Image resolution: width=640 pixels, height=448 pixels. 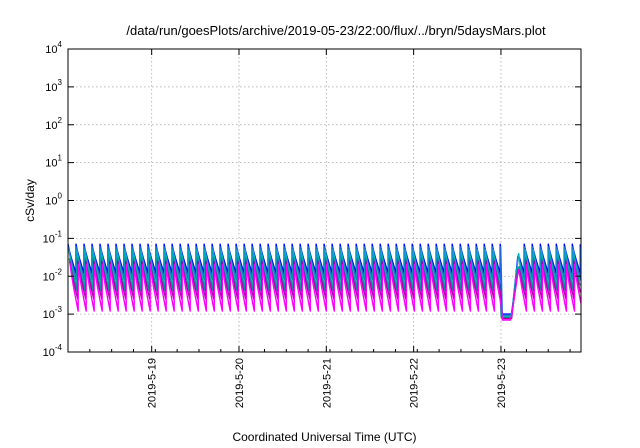 I want to click on y-tick-label: 10¹, so click(x=53, y=162).